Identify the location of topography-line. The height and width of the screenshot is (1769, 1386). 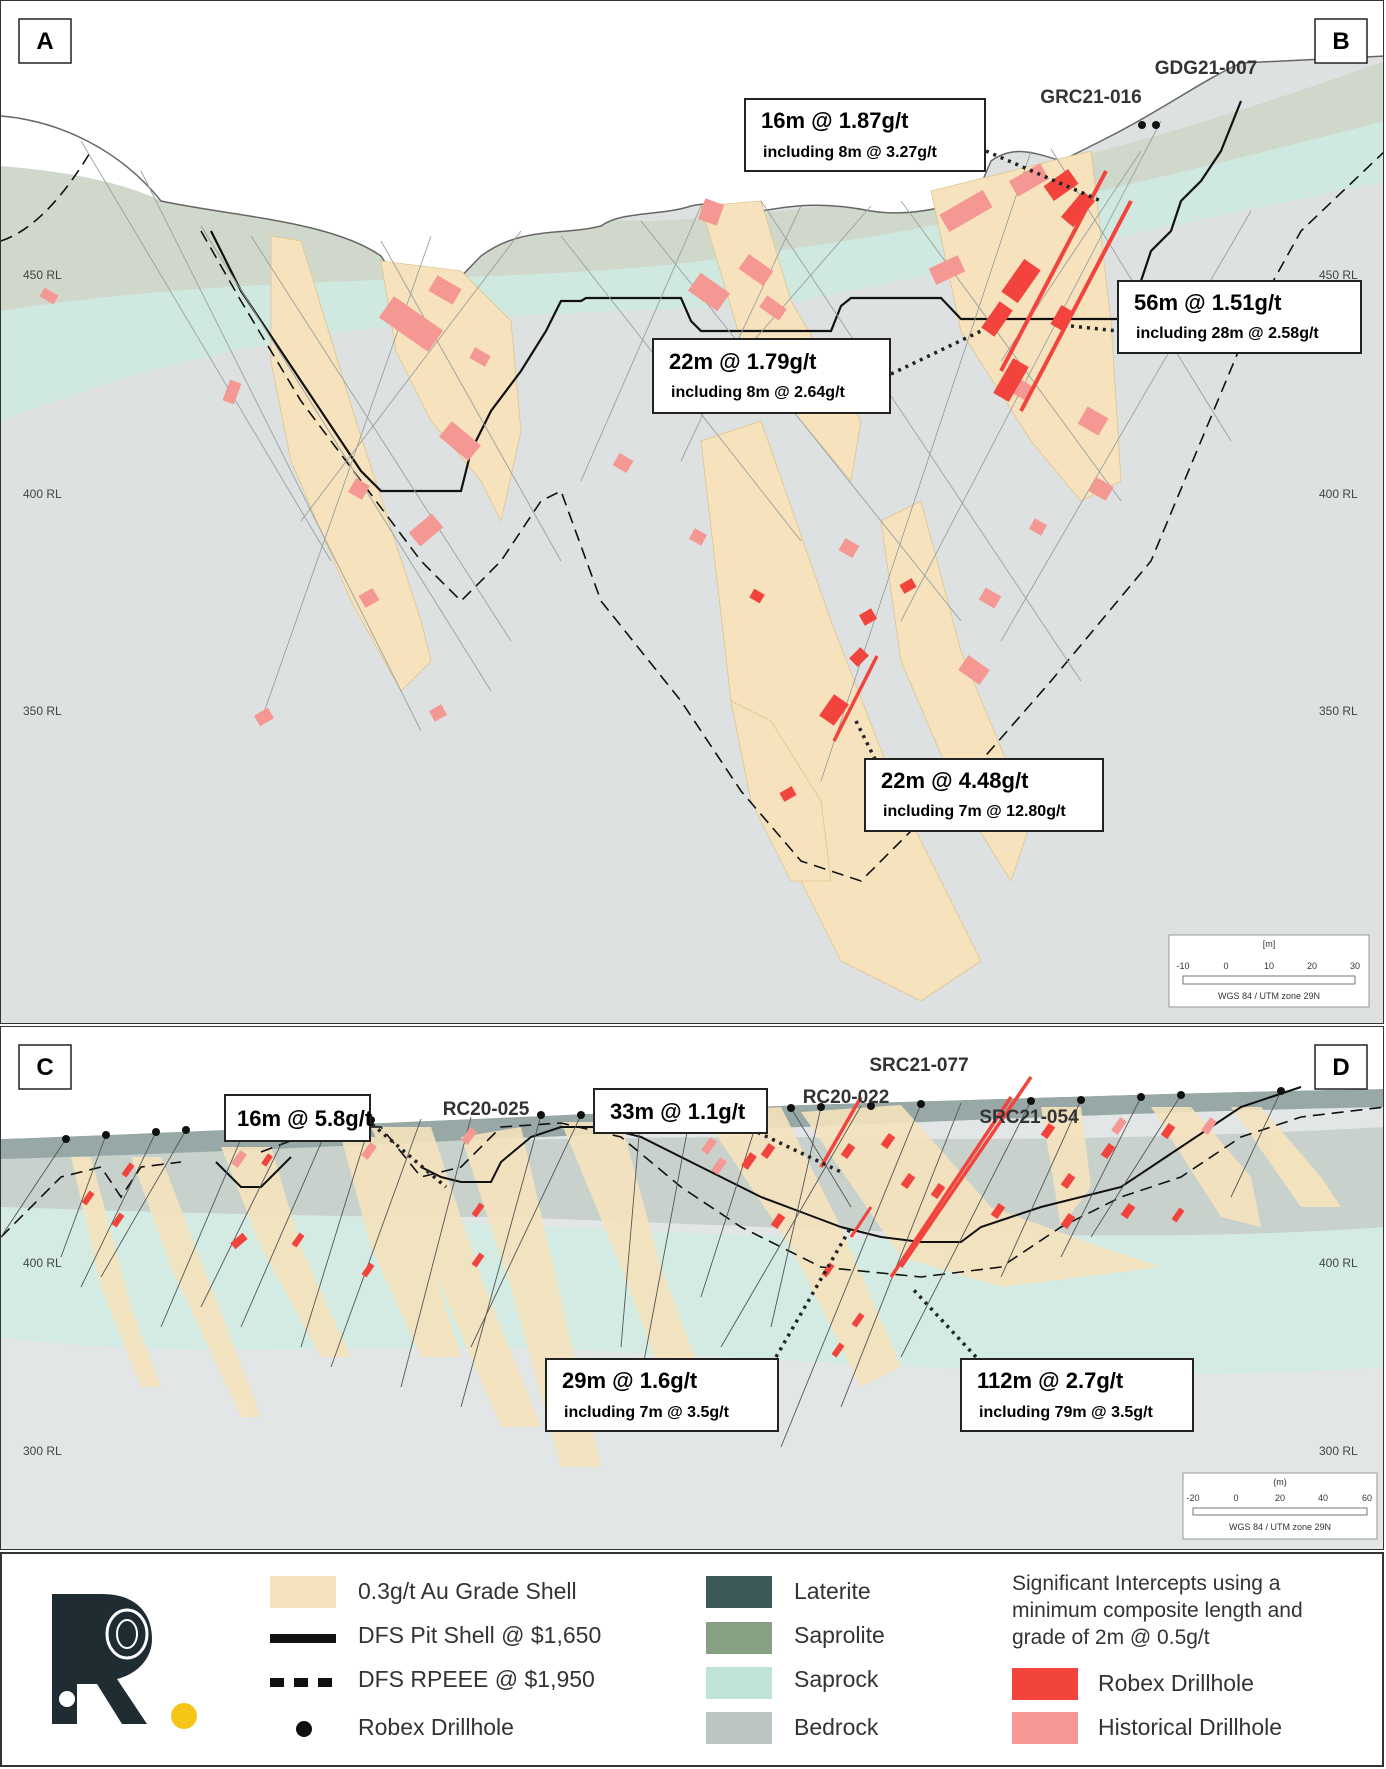
(692, 178).